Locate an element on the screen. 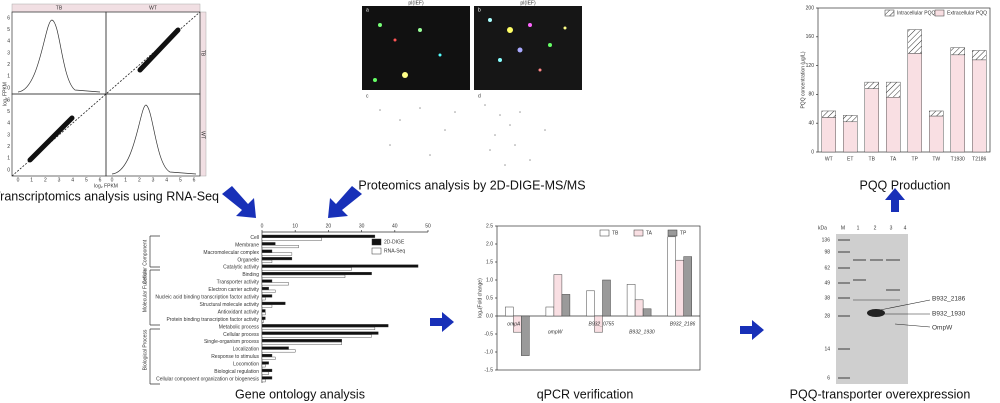 This screenshot has height=403, width=1000. category-label: Single-organism process is located at coordinates (232, 342).